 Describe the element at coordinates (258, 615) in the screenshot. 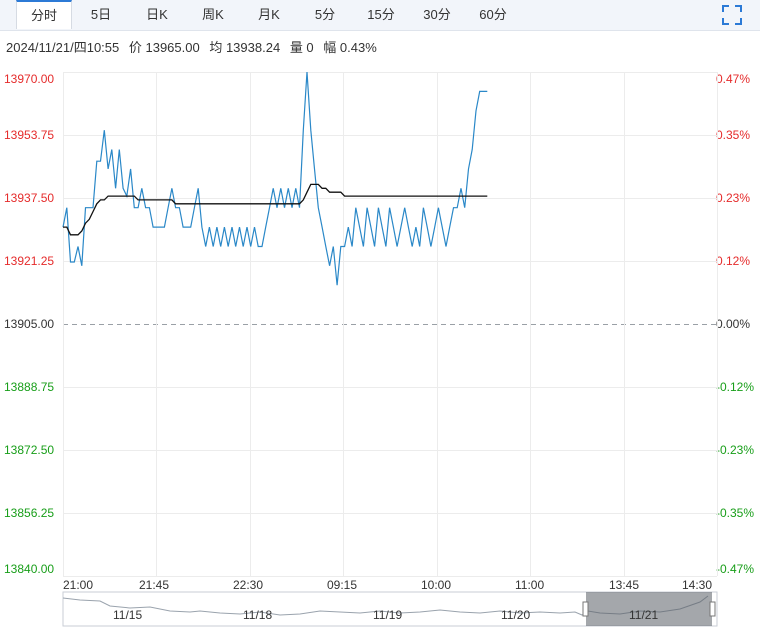

I see `nav-date-1: 11/18` at that location.